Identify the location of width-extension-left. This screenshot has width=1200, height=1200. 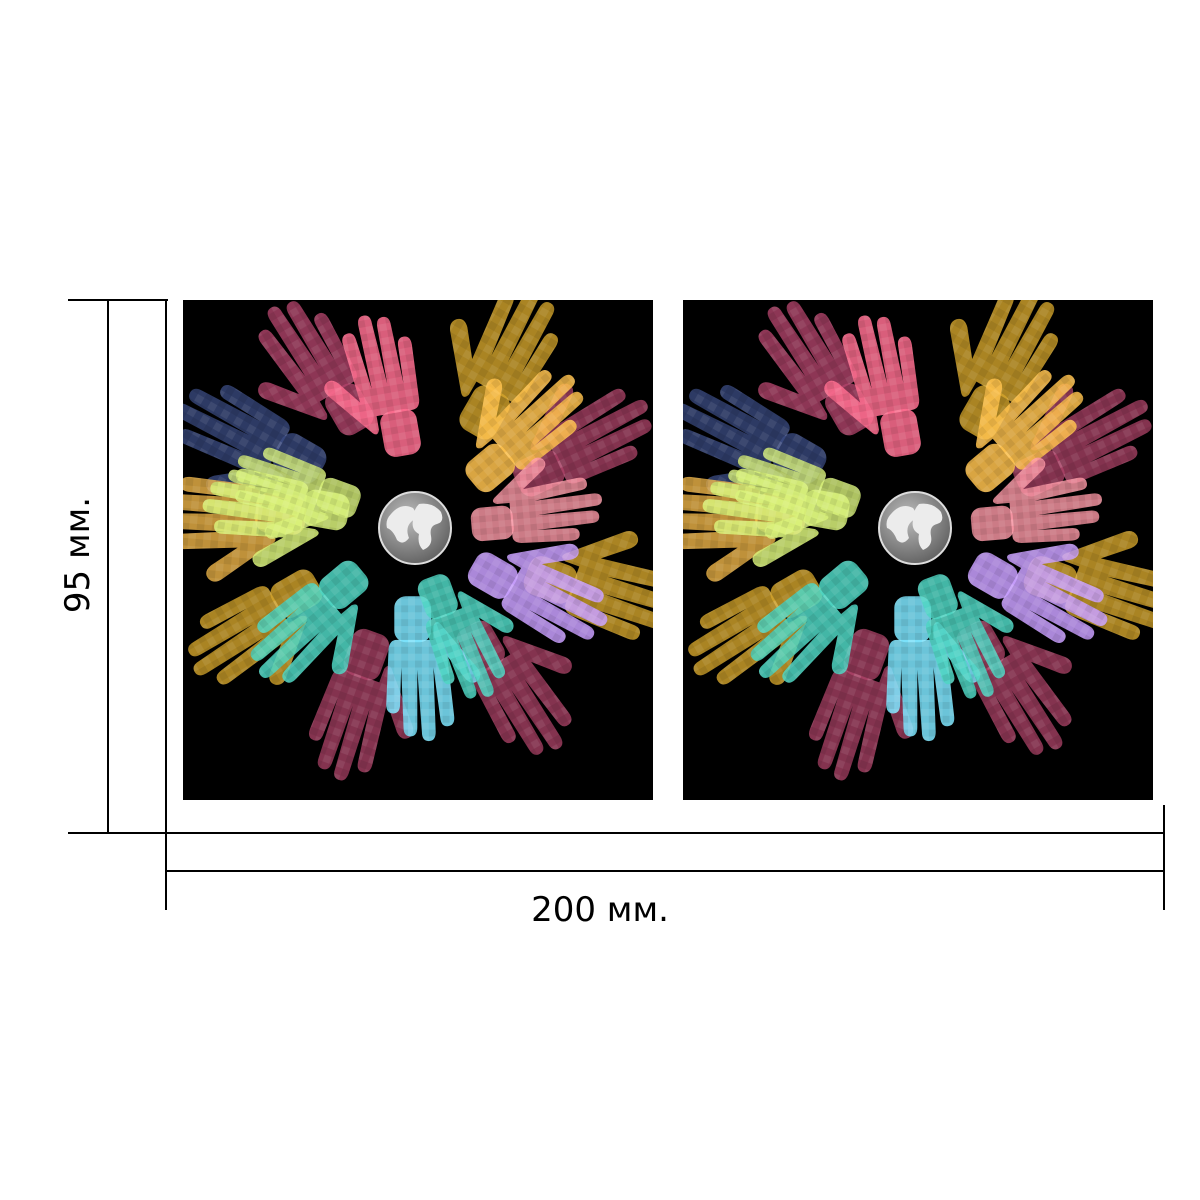
(166, 857).